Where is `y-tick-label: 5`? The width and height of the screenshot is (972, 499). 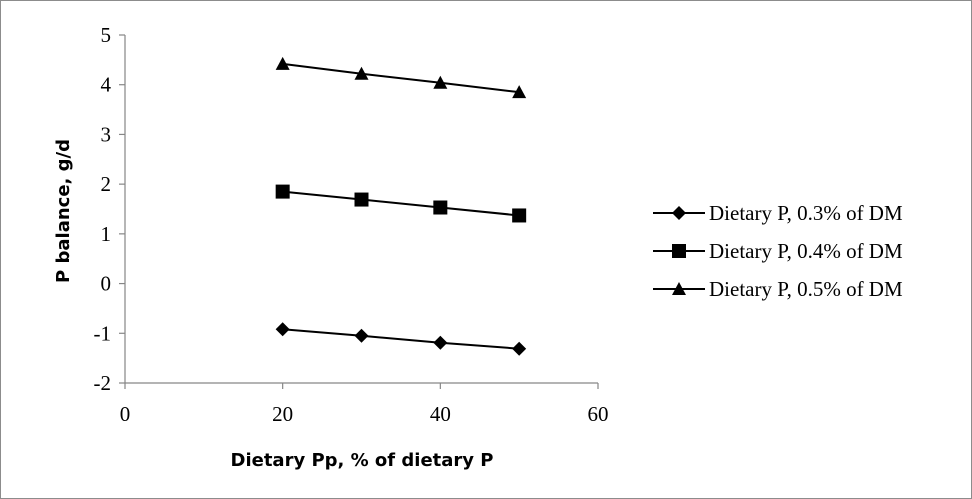 y-tick-label: 5 is located at coordinates (106, 35).